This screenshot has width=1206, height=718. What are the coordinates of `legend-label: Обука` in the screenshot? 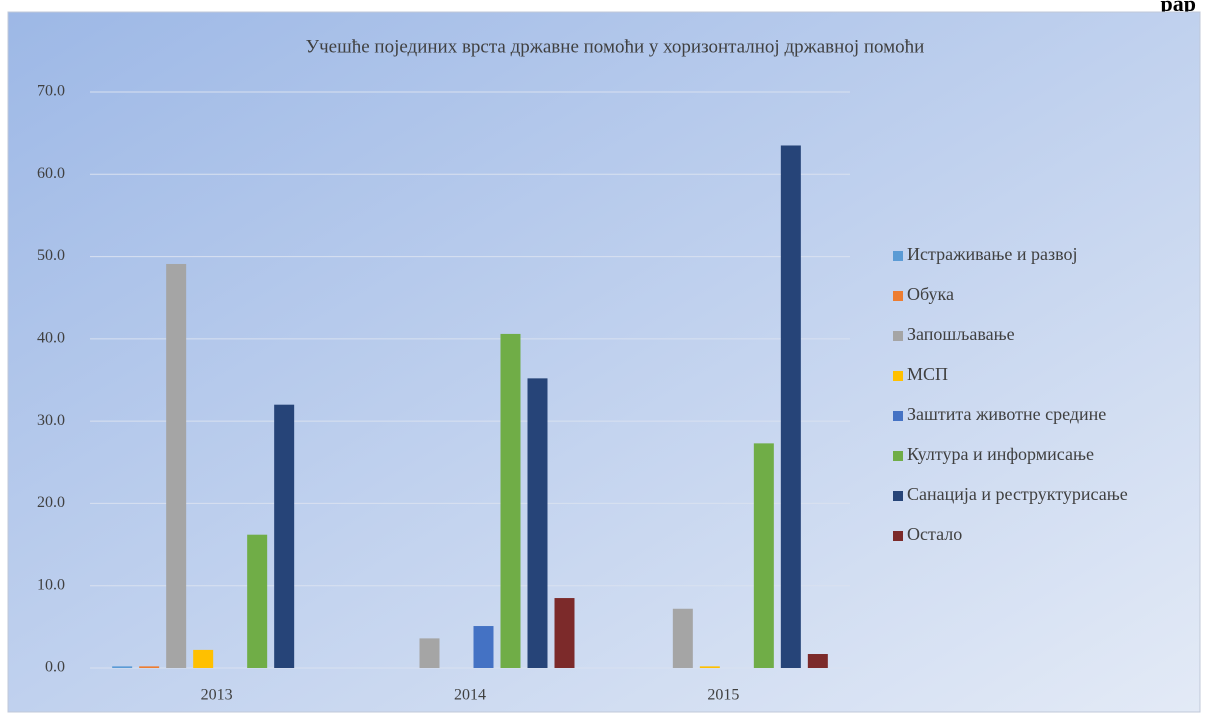 It's located at (930, 294).